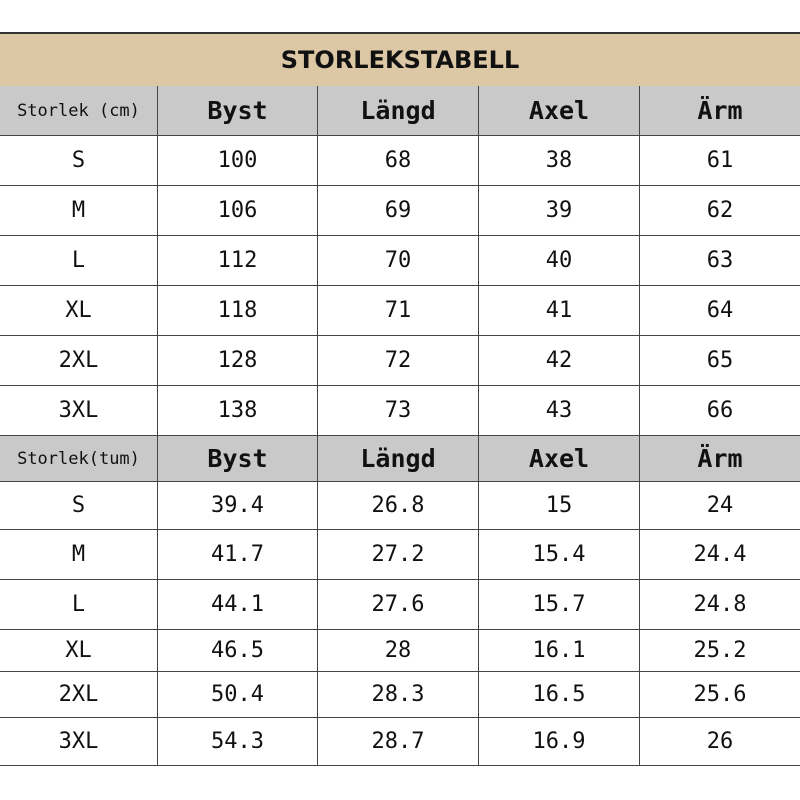 This screenshot has height=800, width=800. I want to click on value-cell: 16.5, so click(559, 695).